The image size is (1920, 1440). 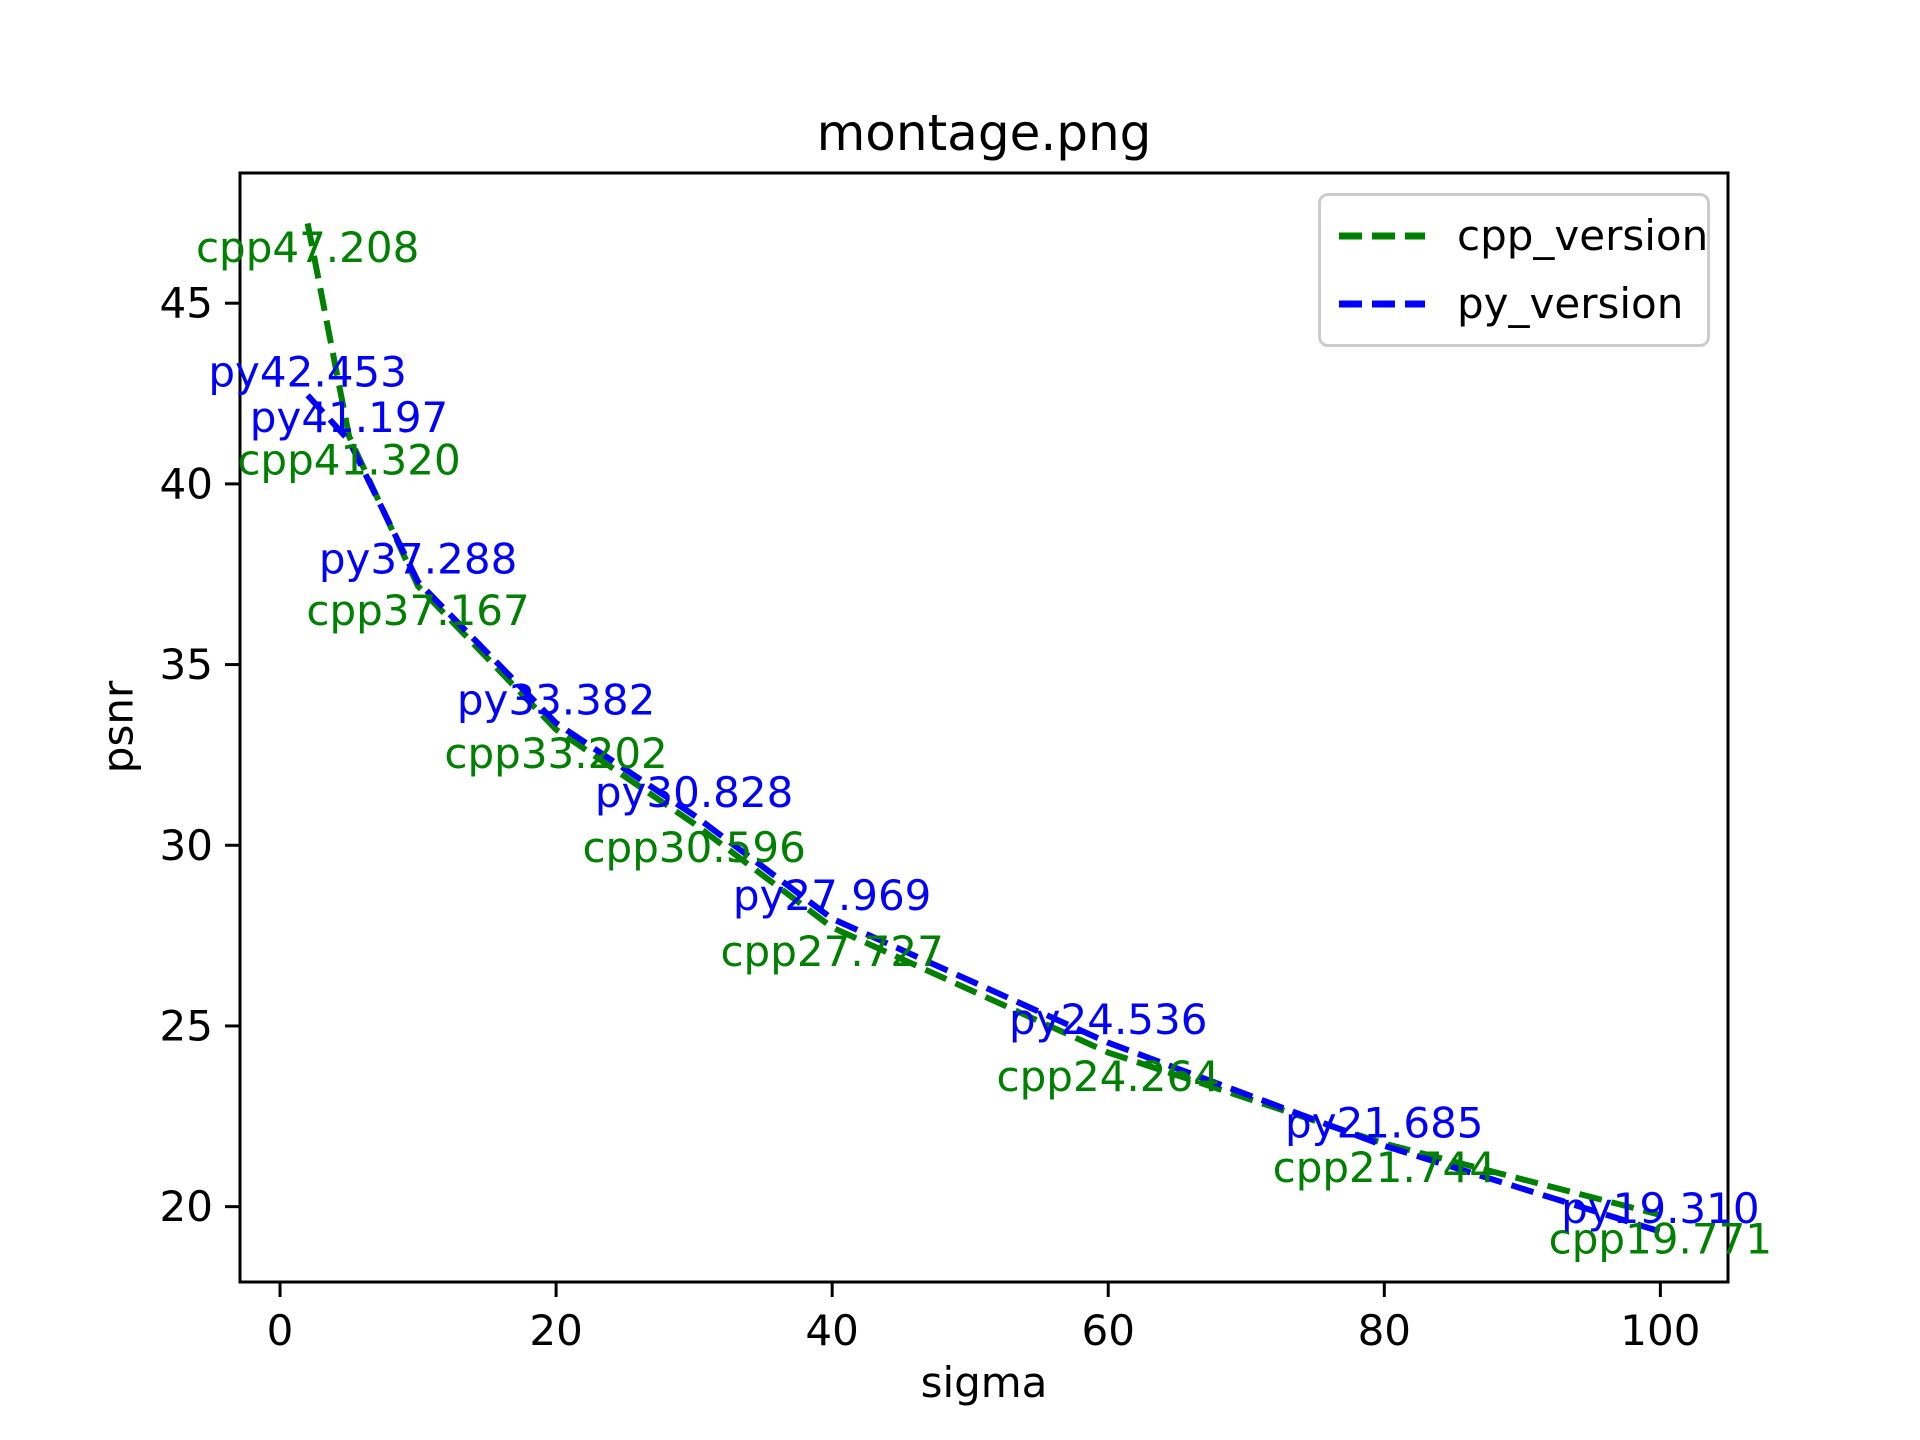 I want to click on legend-entry-cpp-version: cpp_version, so click(x=1523, y=236).